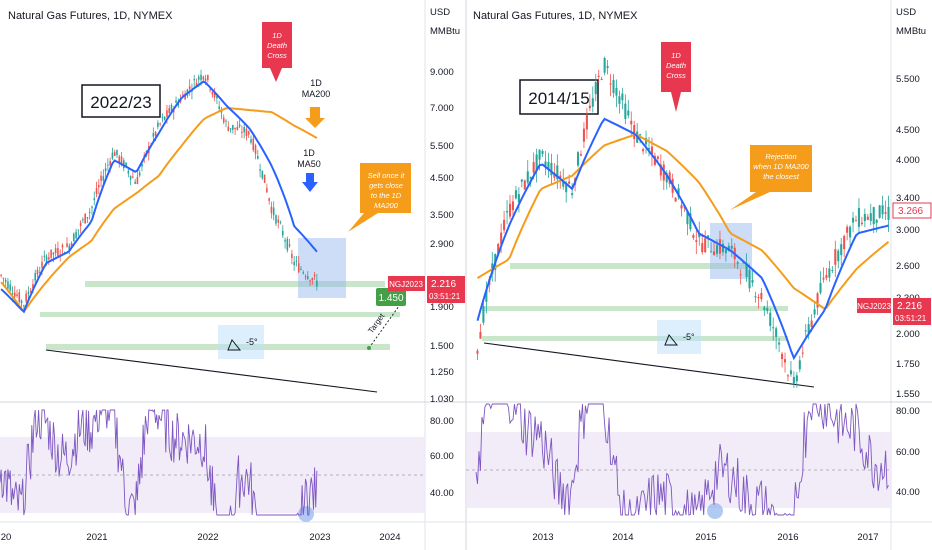 Image resolution: width=932 pixels, height=550 pixels. What do you see at coordinates (442, 244) in the screenshot?
I see `price-tick-left: 2.900` at bounding box center [442, 244].